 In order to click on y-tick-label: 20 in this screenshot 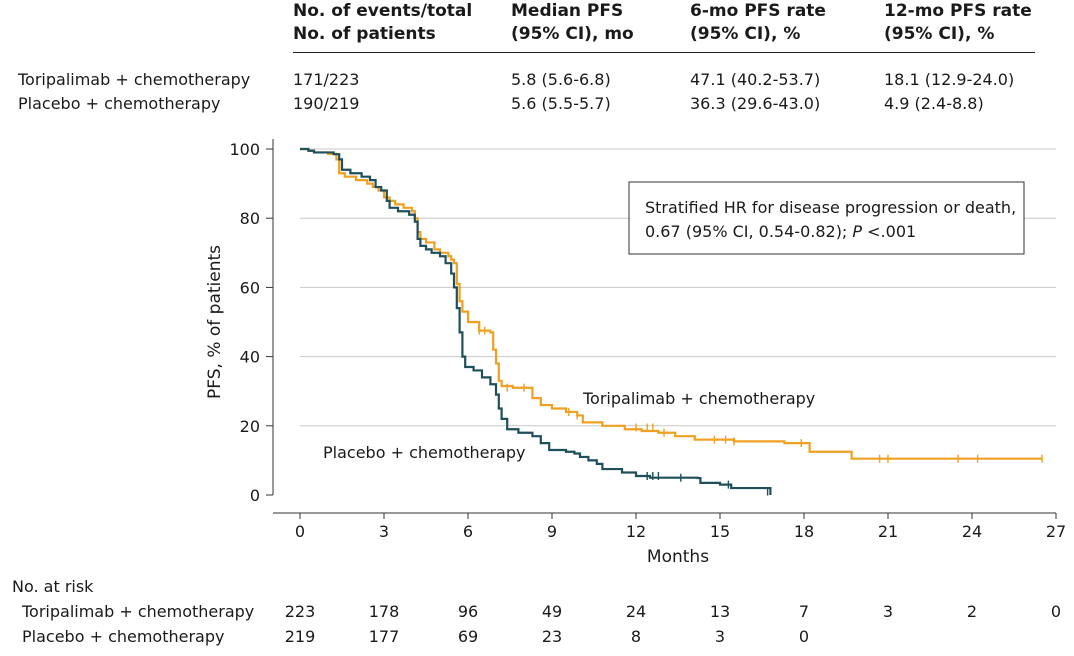, I will do `click(250, 426)`.